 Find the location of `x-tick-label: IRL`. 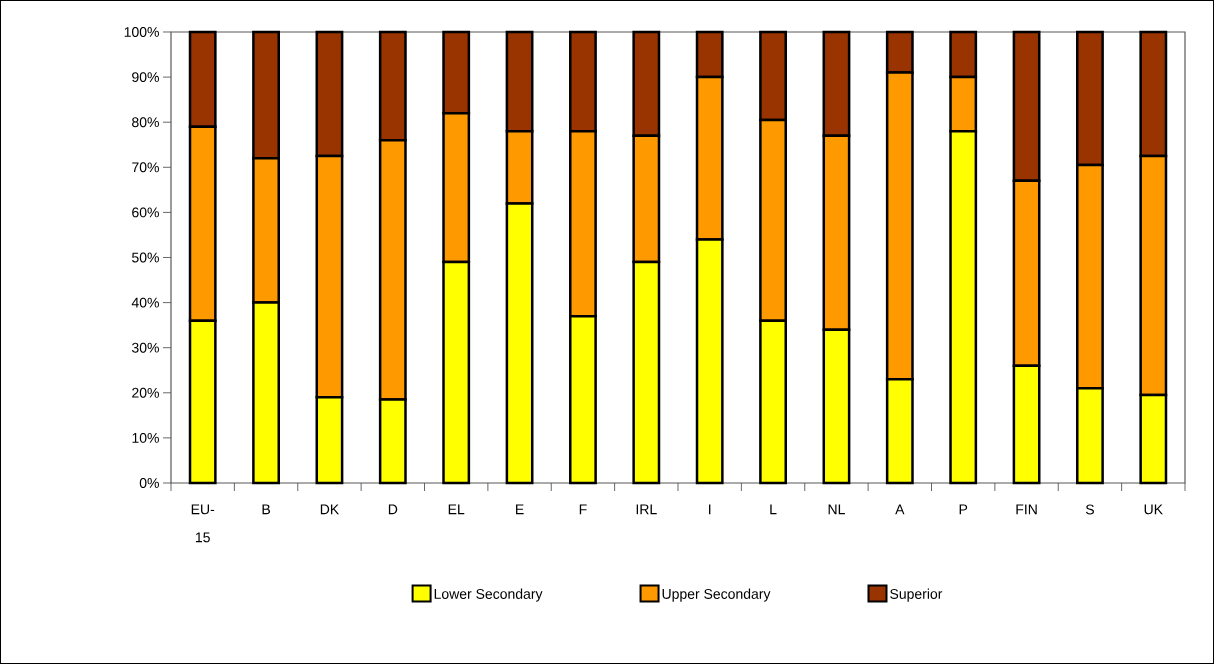

x-tick-label: IRL is located at coordinates (646, 509).